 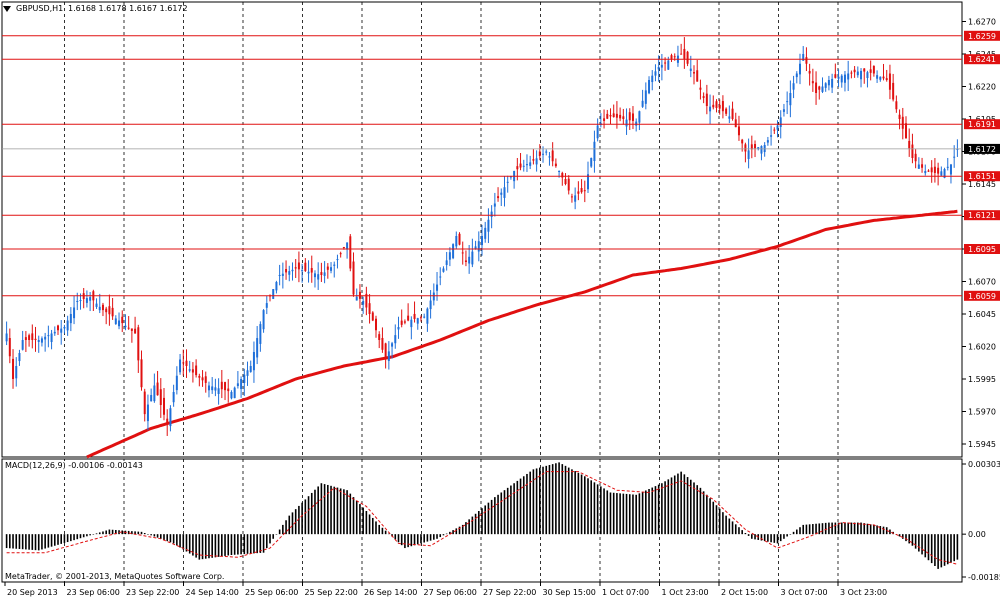 What do you see at coordinates (685, 592) in the screenshot?
I see `time-axis-label: 1 Oct 23:00` at bounding box center [685, 592].